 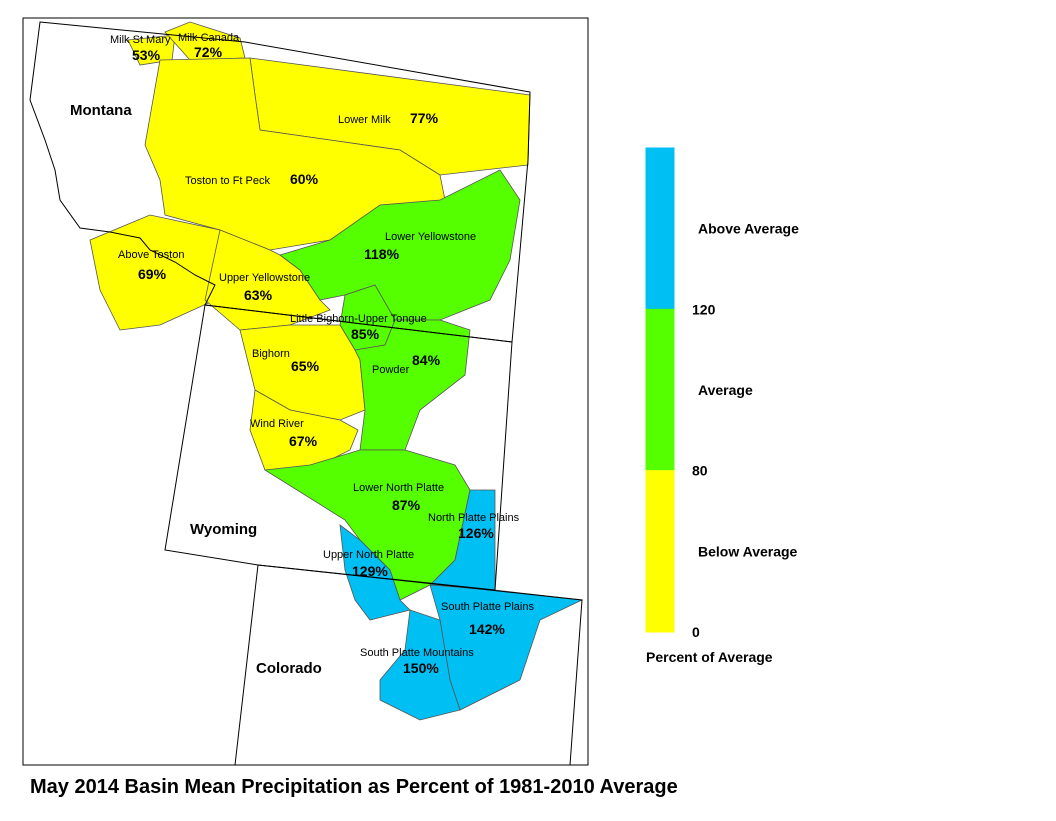 What do you see at coordinates (696, 632) in the screenshot?
I see `legend-break: 0` at bounding box center [696, 632].